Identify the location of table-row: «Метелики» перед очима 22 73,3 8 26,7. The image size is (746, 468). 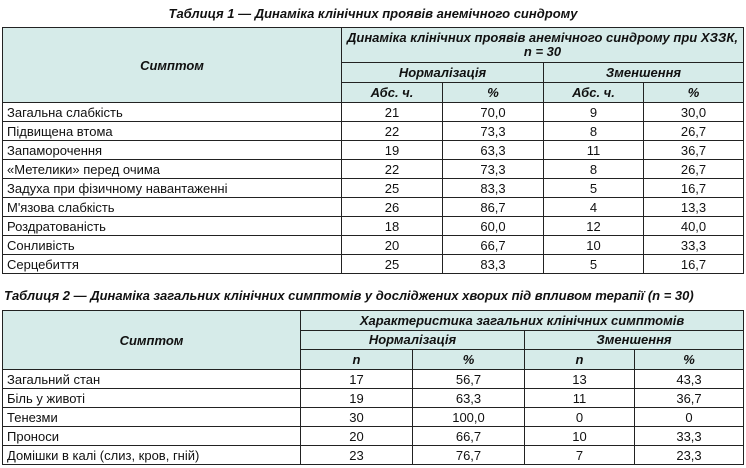
(373, 169).